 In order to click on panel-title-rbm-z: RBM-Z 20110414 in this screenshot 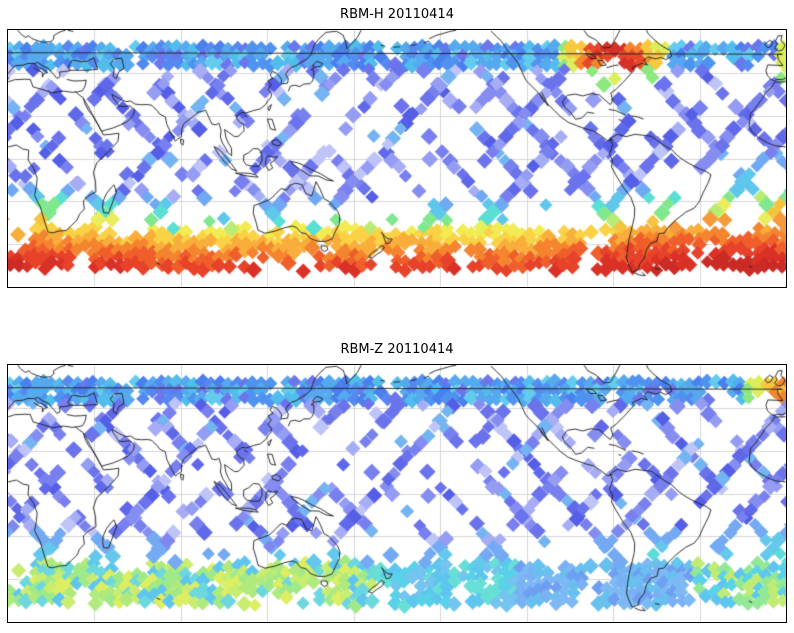, I will do `click(397, 349)`.